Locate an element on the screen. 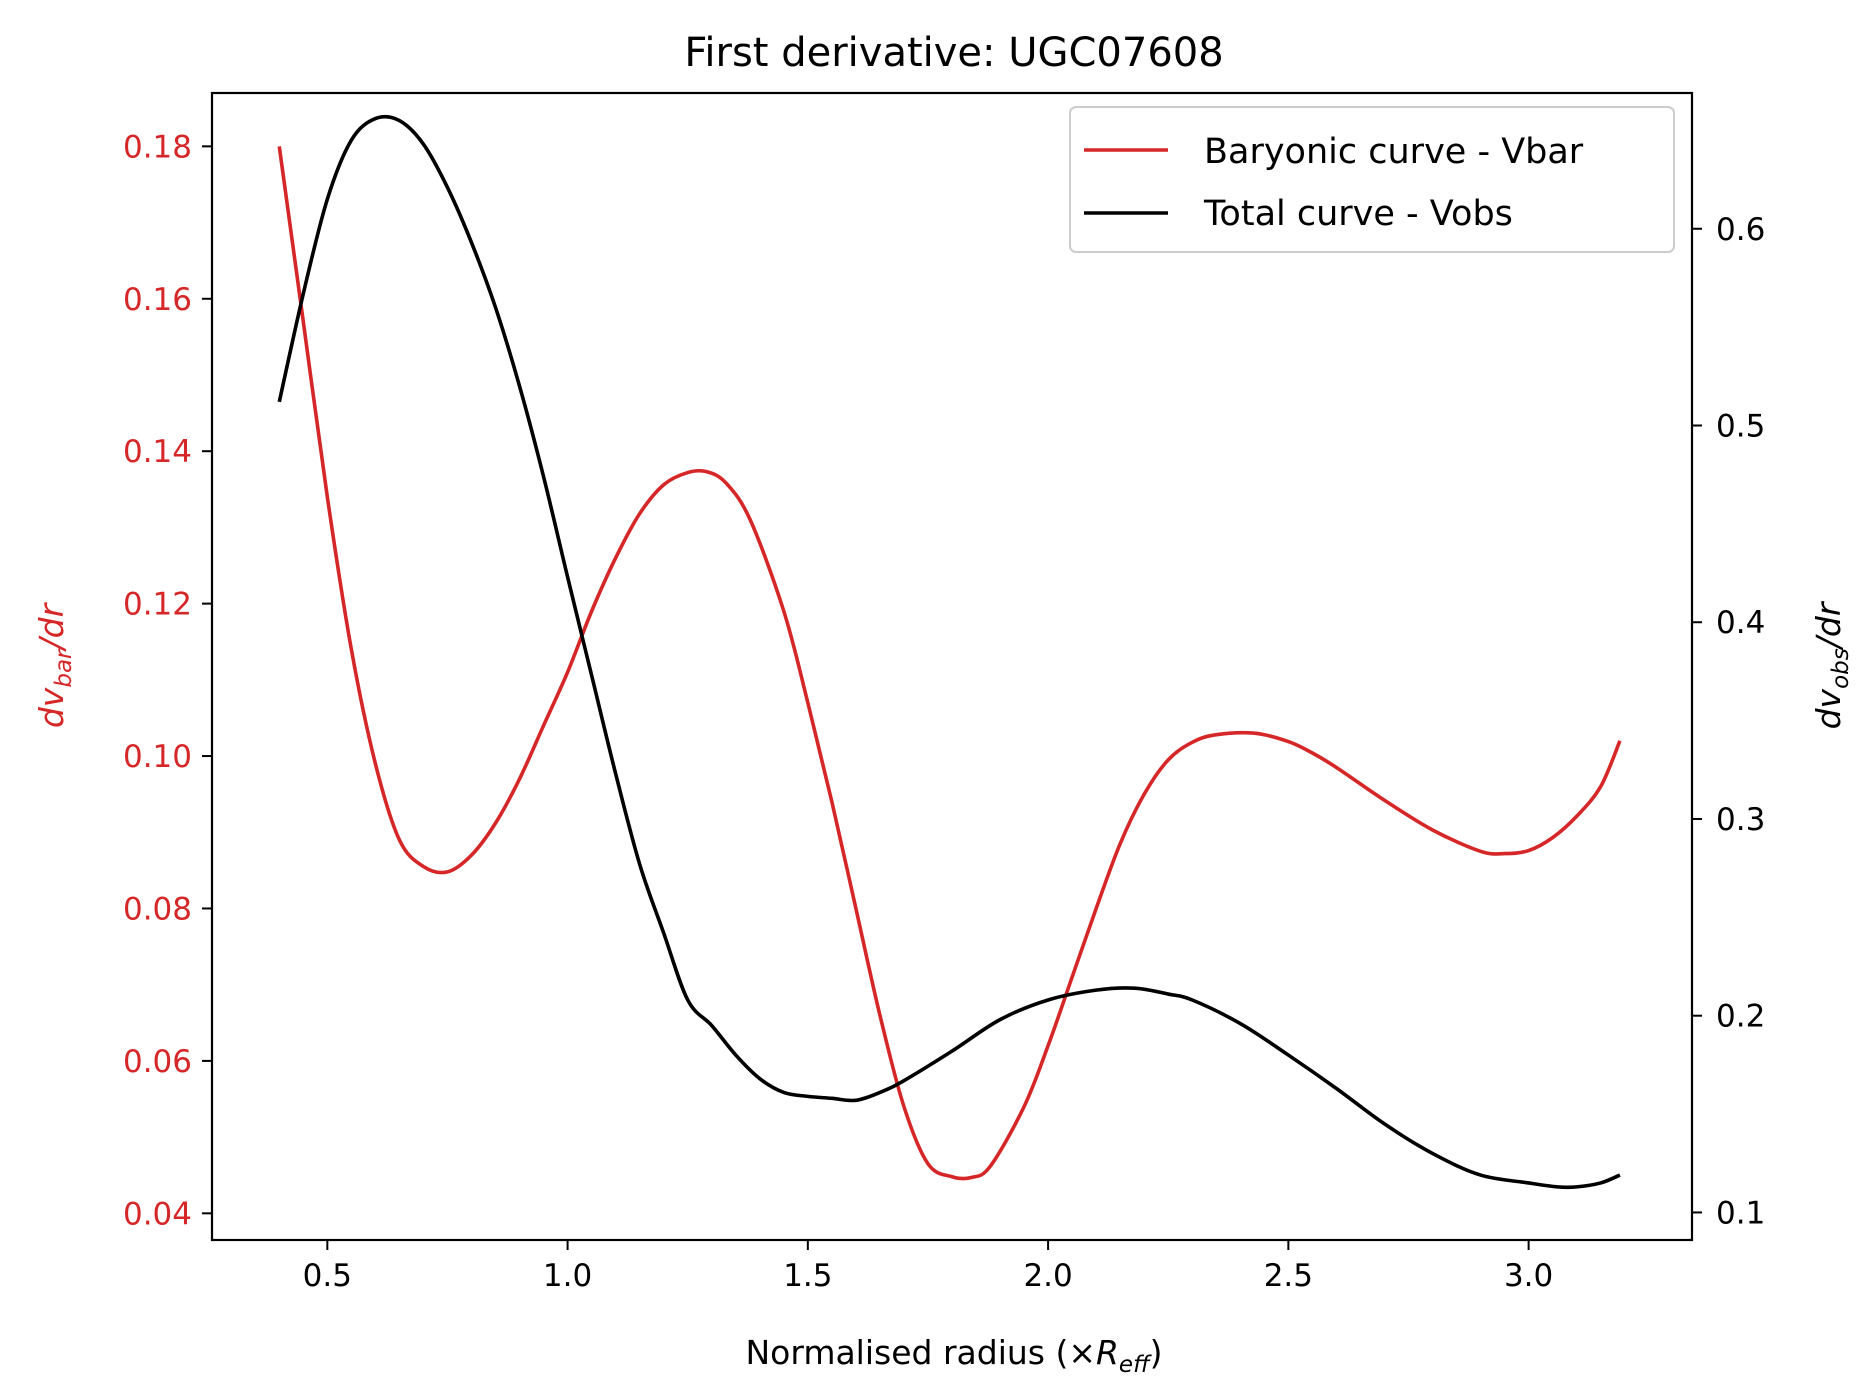 Image resolution: width=1872 pixels, height=1397 pixels. right-y-axis-label-sub: obs is located at coordinates (1841, 668).